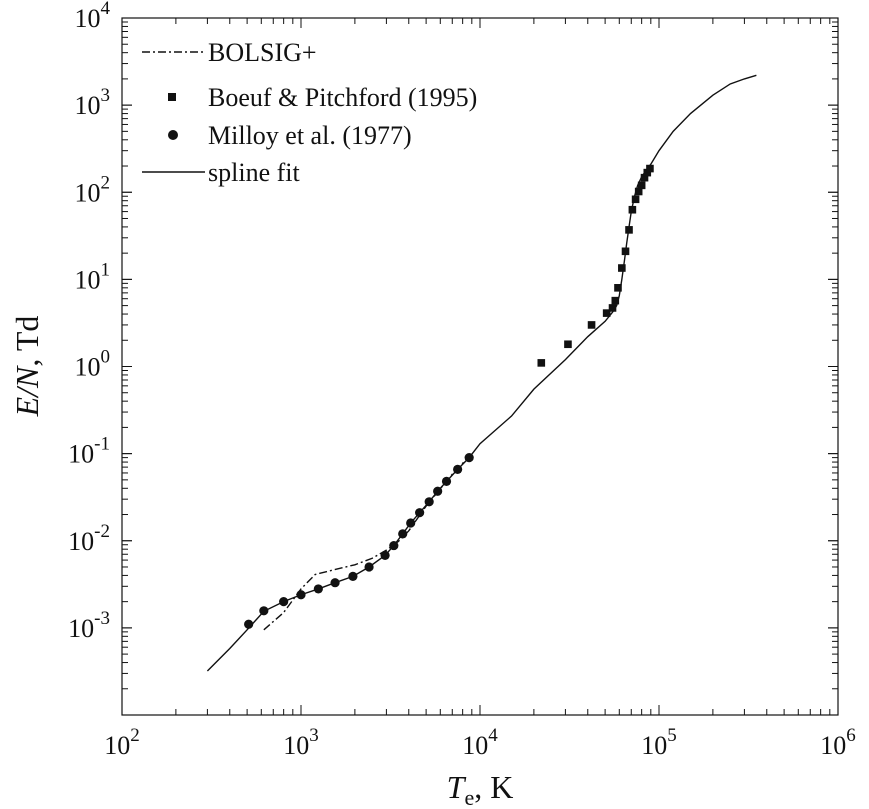 Image resolution: width=869 pixels, height=809 pixels. Describe the element at coordinates (469, 797) in the screenshot. I see `x-axis-label-subscript: e` at that location.